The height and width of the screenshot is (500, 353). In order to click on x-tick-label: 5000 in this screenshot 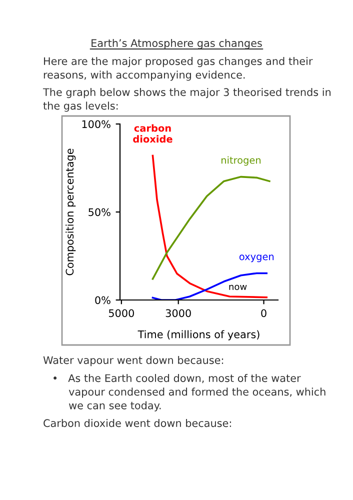, I will do `click(121, 313)`.